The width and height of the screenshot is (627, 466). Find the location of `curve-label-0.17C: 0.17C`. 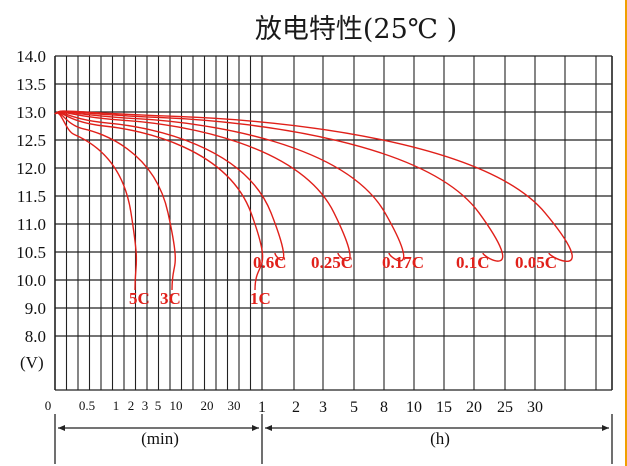

curve-label-0.17C: 0.17C is located at coordinates (403, 262).